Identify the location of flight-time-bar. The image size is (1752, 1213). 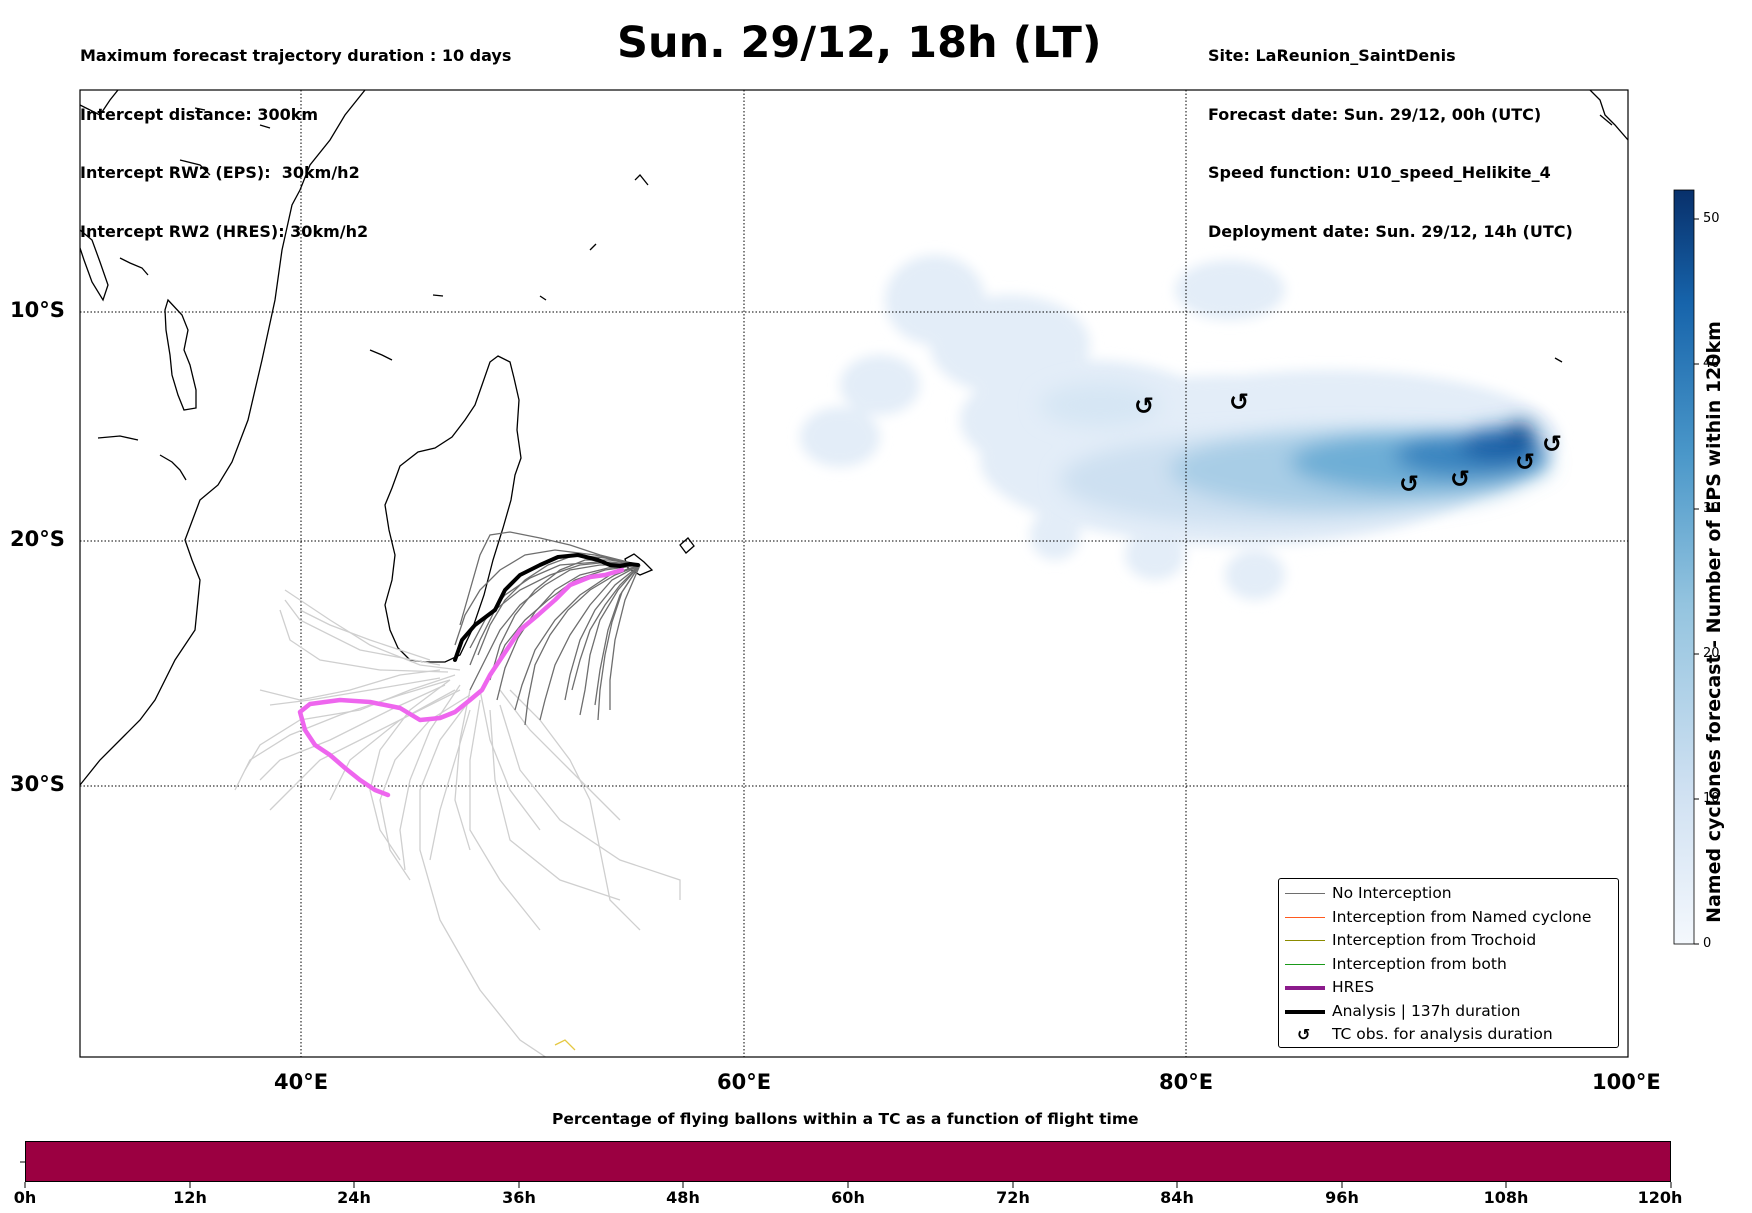
(848, 1161).